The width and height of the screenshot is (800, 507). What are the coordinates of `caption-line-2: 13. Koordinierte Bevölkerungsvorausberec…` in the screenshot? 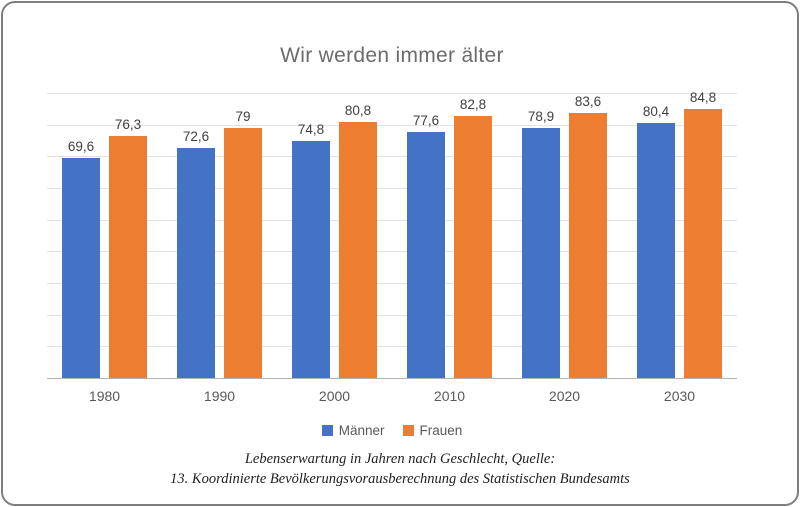 It's located at (400, 478).